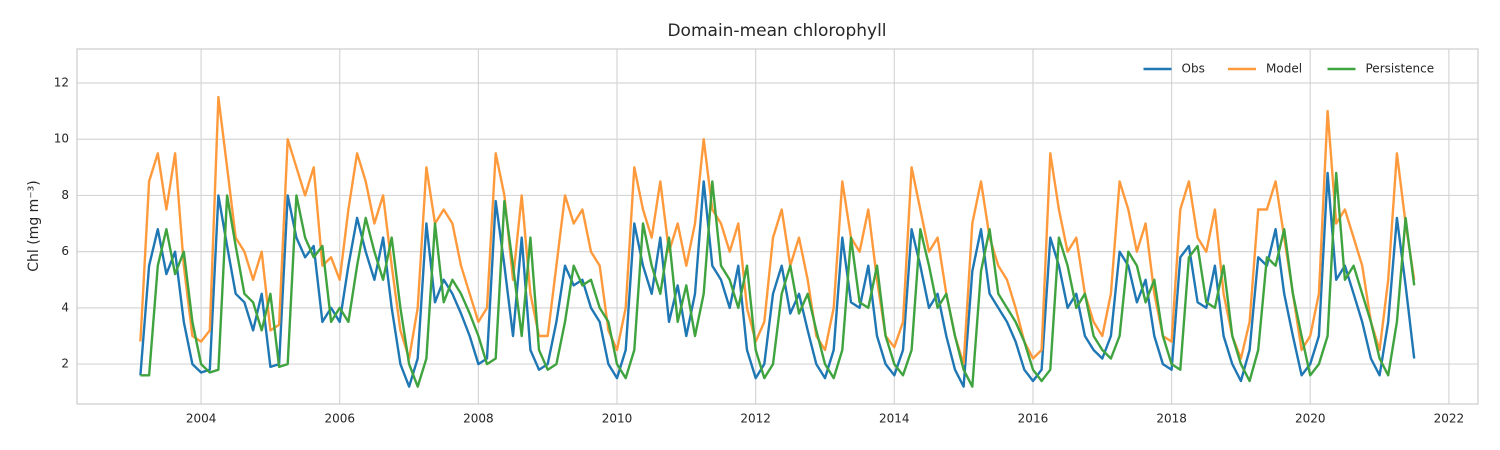 This screenshot has height=450, width=1500. What do you see at coordinates (1310, 419) in the screenshot?
I see `x-tick-label: 2020` at bounding box center [1310, 419].